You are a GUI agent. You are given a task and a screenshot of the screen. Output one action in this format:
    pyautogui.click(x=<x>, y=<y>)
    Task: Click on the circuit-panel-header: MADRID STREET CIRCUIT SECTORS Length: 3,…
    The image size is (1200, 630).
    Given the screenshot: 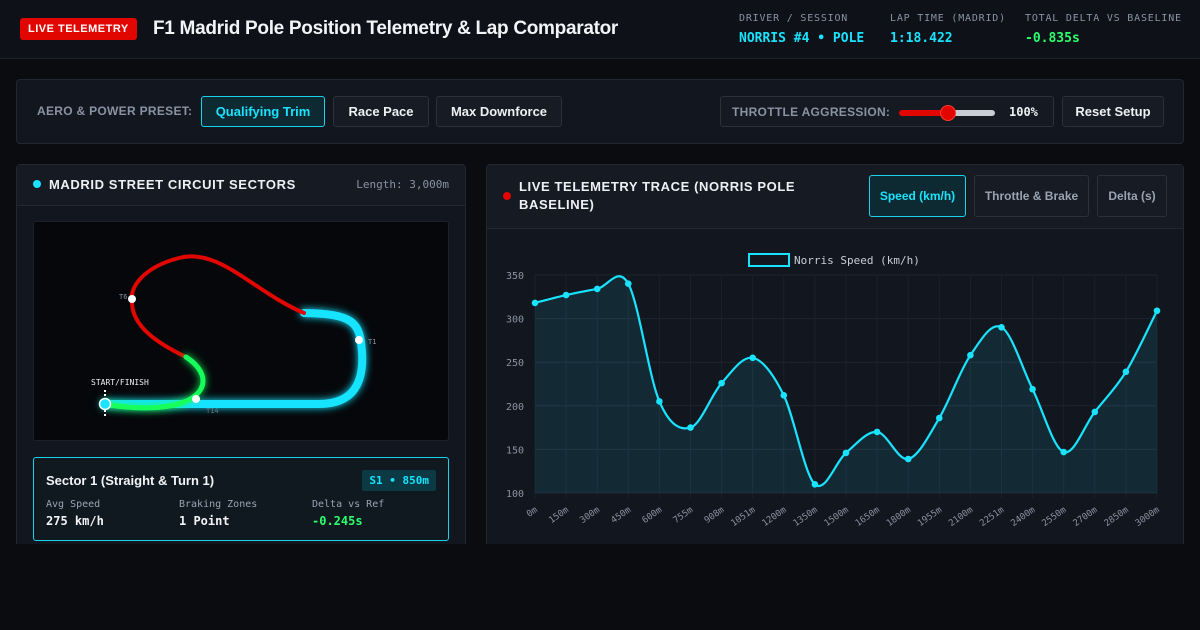 What is the action you would take?
    pyautogui.click(x=241, y=185)
    